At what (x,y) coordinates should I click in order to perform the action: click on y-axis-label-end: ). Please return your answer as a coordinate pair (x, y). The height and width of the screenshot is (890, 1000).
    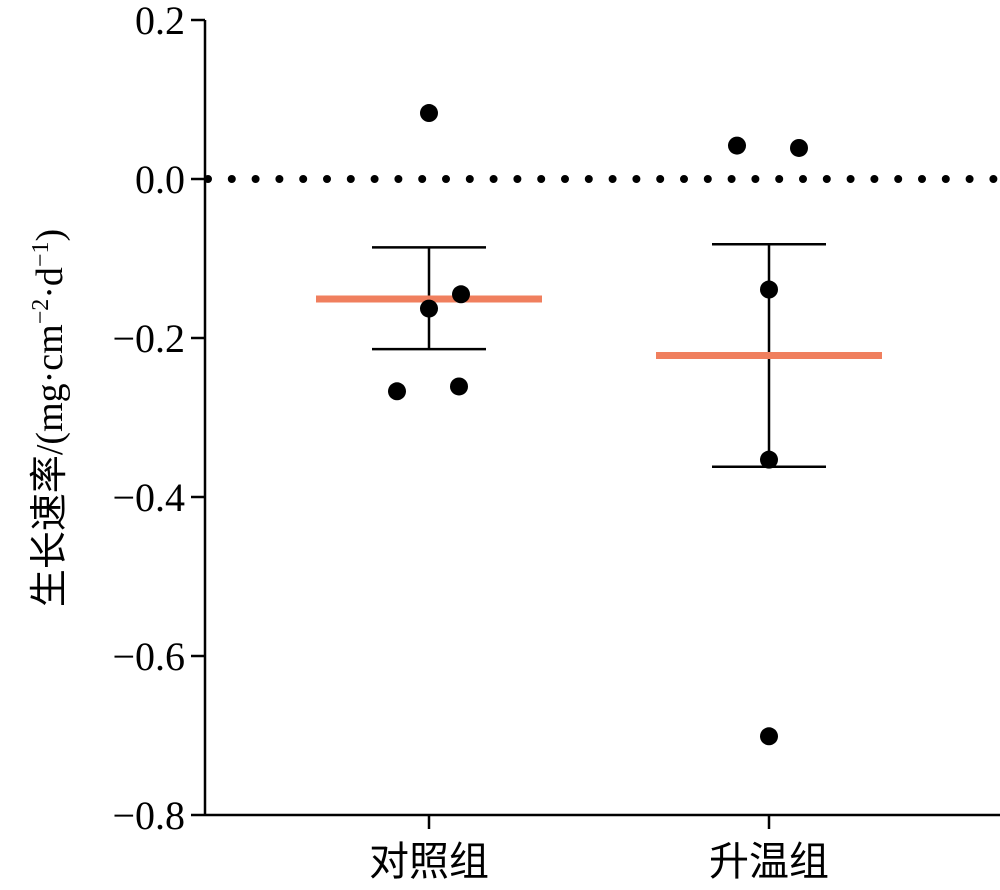
    Looking at the image, I should click on (50, 235).